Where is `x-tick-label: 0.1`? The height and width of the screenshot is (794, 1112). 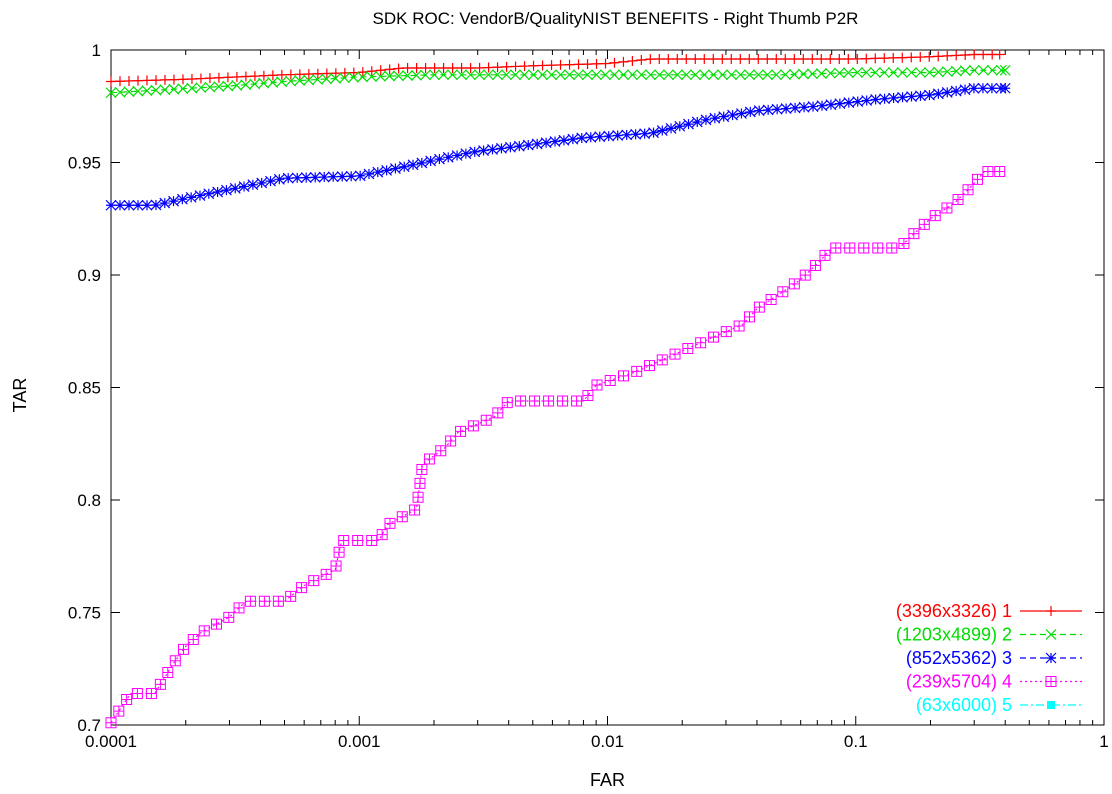
x-tick-label: 0.1 is located at coordinates (856, 741).